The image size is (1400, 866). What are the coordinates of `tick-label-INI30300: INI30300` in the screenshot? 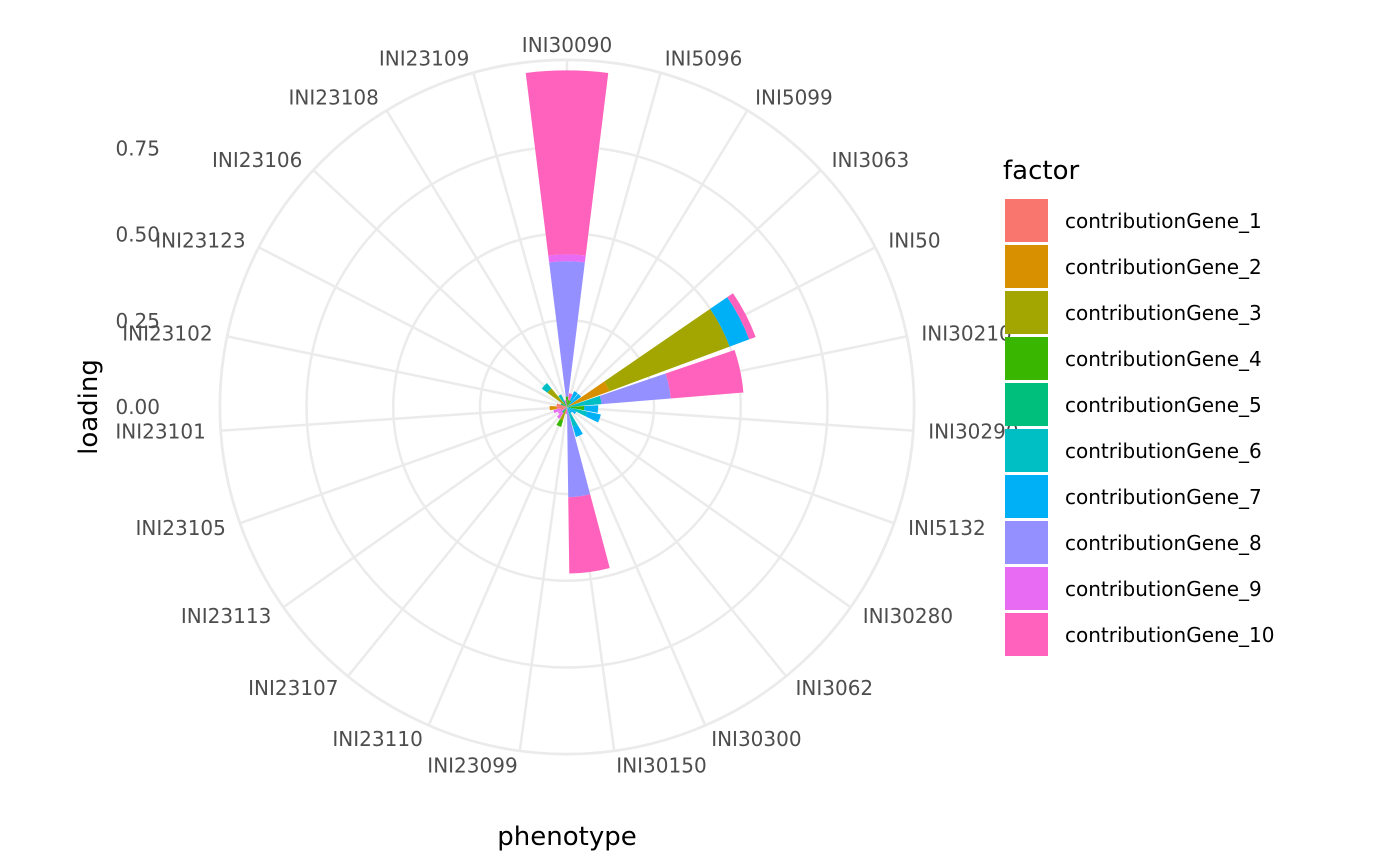 It's located at (756, 739).